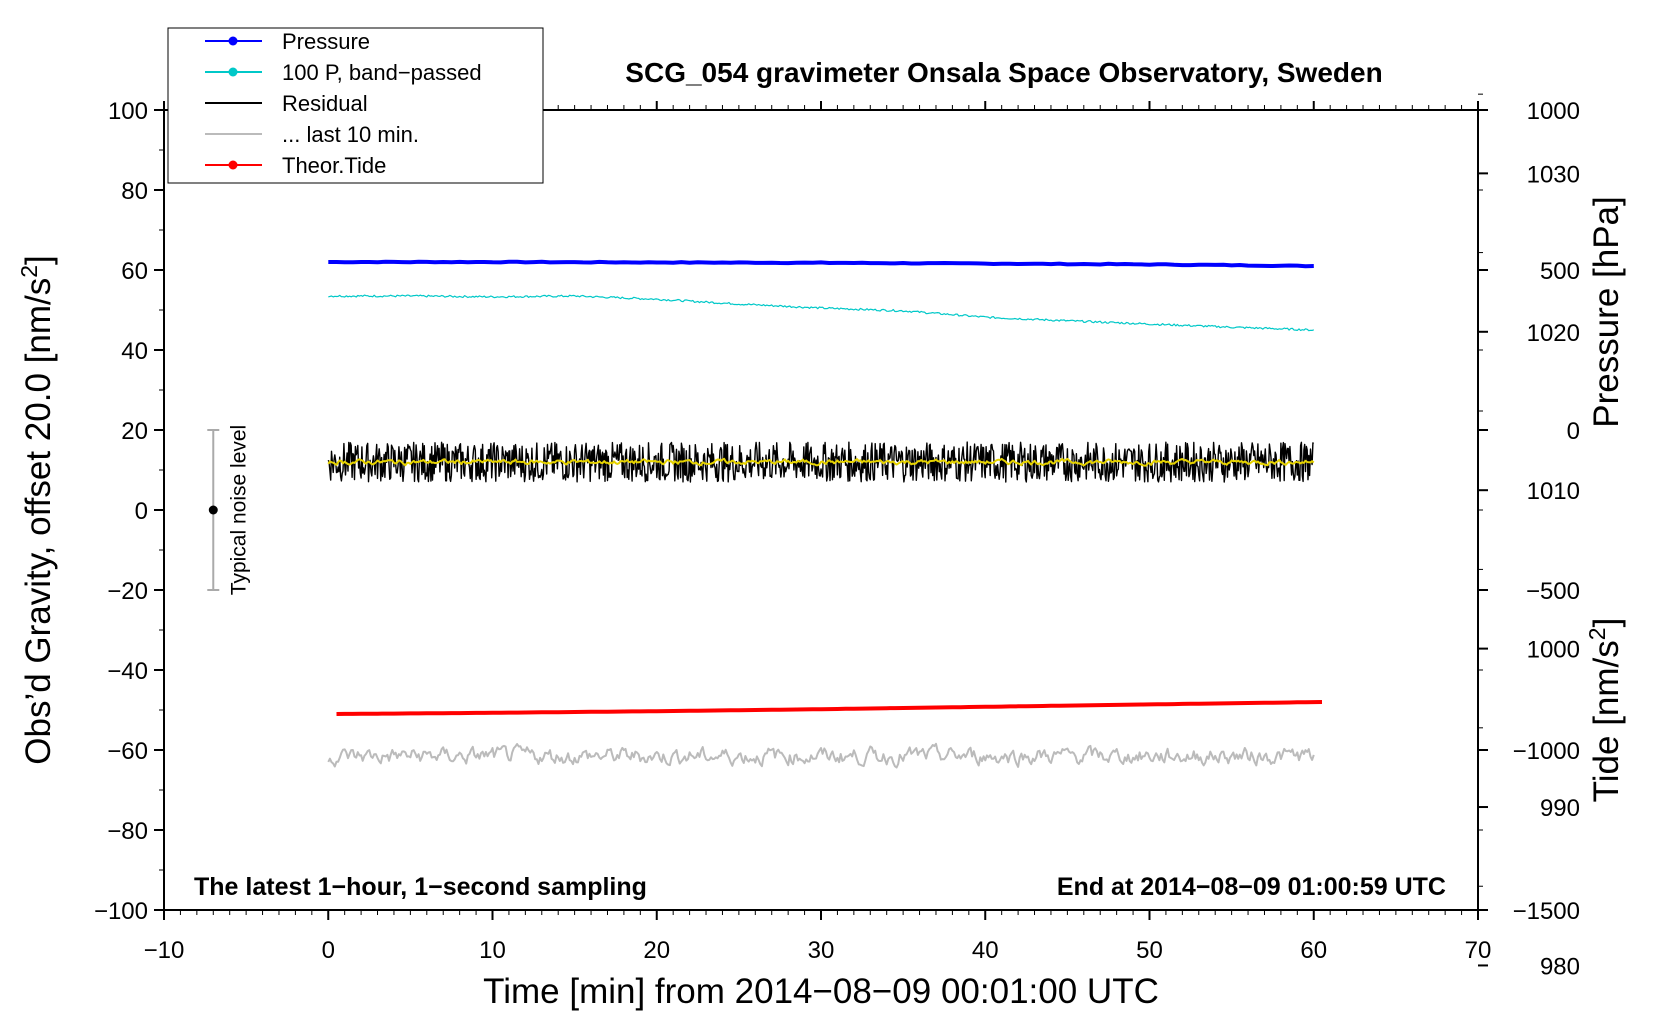 This screenshot has height=1020, width=1660. What do you see at coordinates (1560, 271) in the screenshot?
I see `tide-tick-label: 500` at bounding box center [1560, 271].